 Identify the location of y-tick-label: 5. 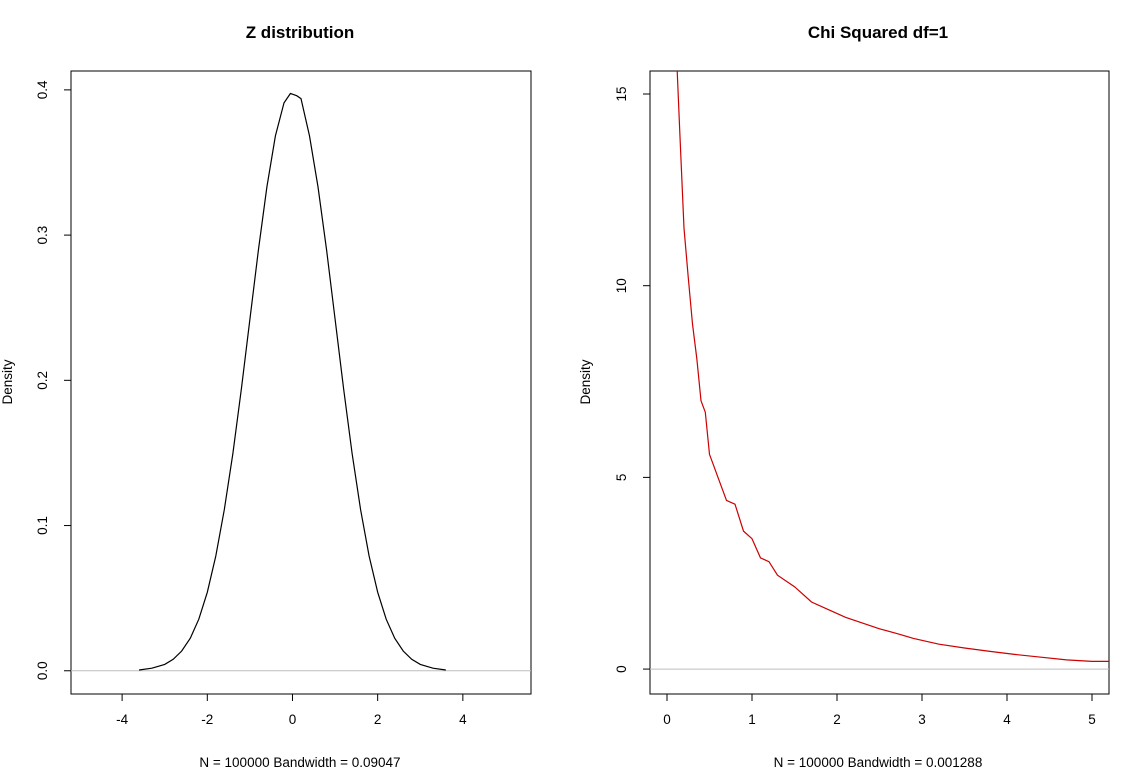
(621, 478).